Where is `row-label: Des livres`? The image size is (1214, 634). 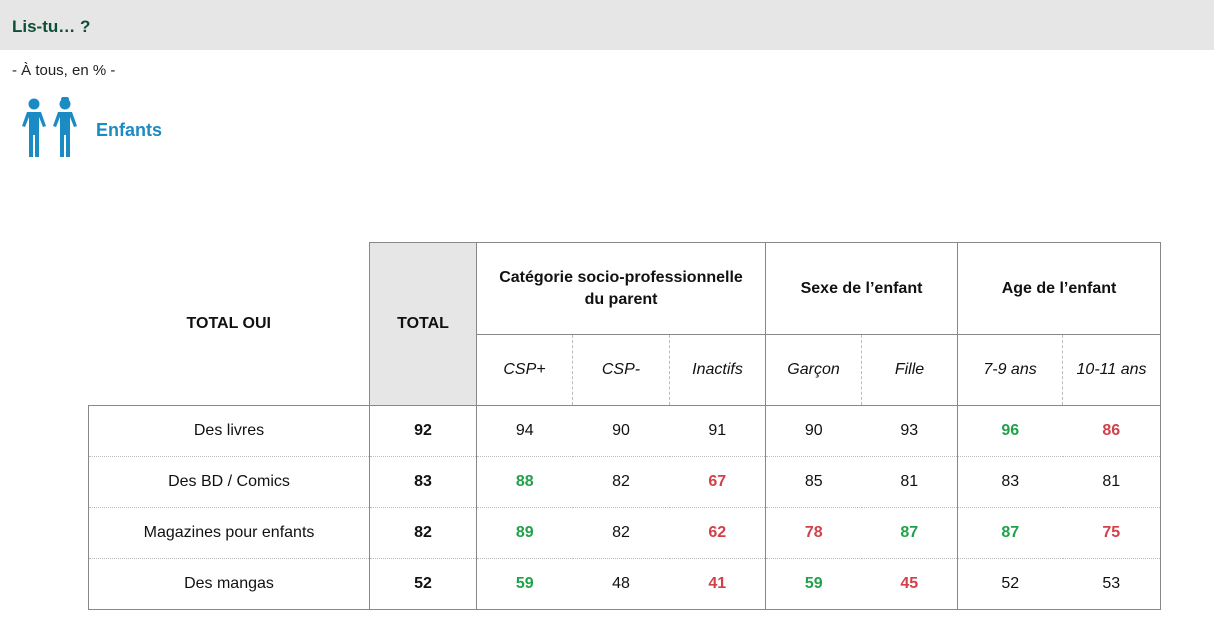 row-label: Des livres is located at coordinates (229, 431).